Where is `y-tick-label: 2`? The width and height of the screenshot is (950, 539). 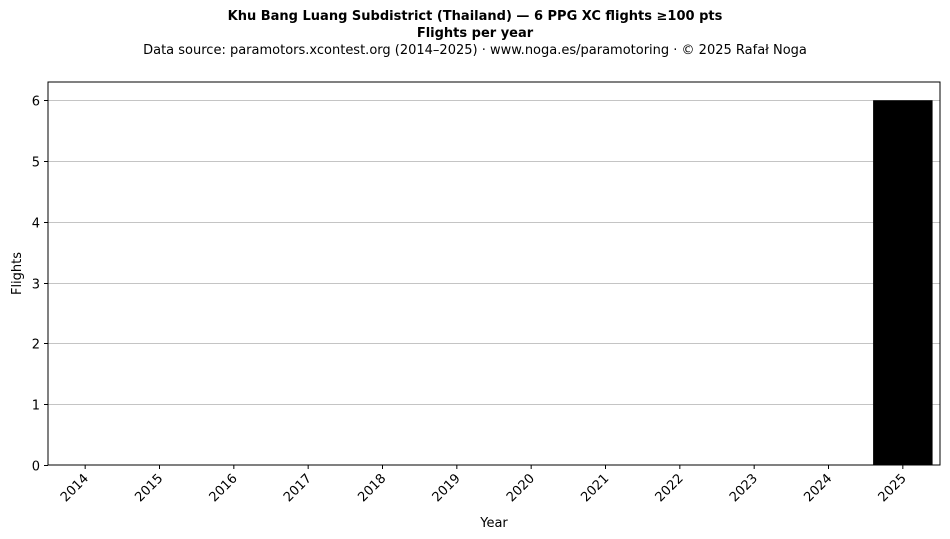 y-tick-label: 2 is located at coordinates (36, 345).